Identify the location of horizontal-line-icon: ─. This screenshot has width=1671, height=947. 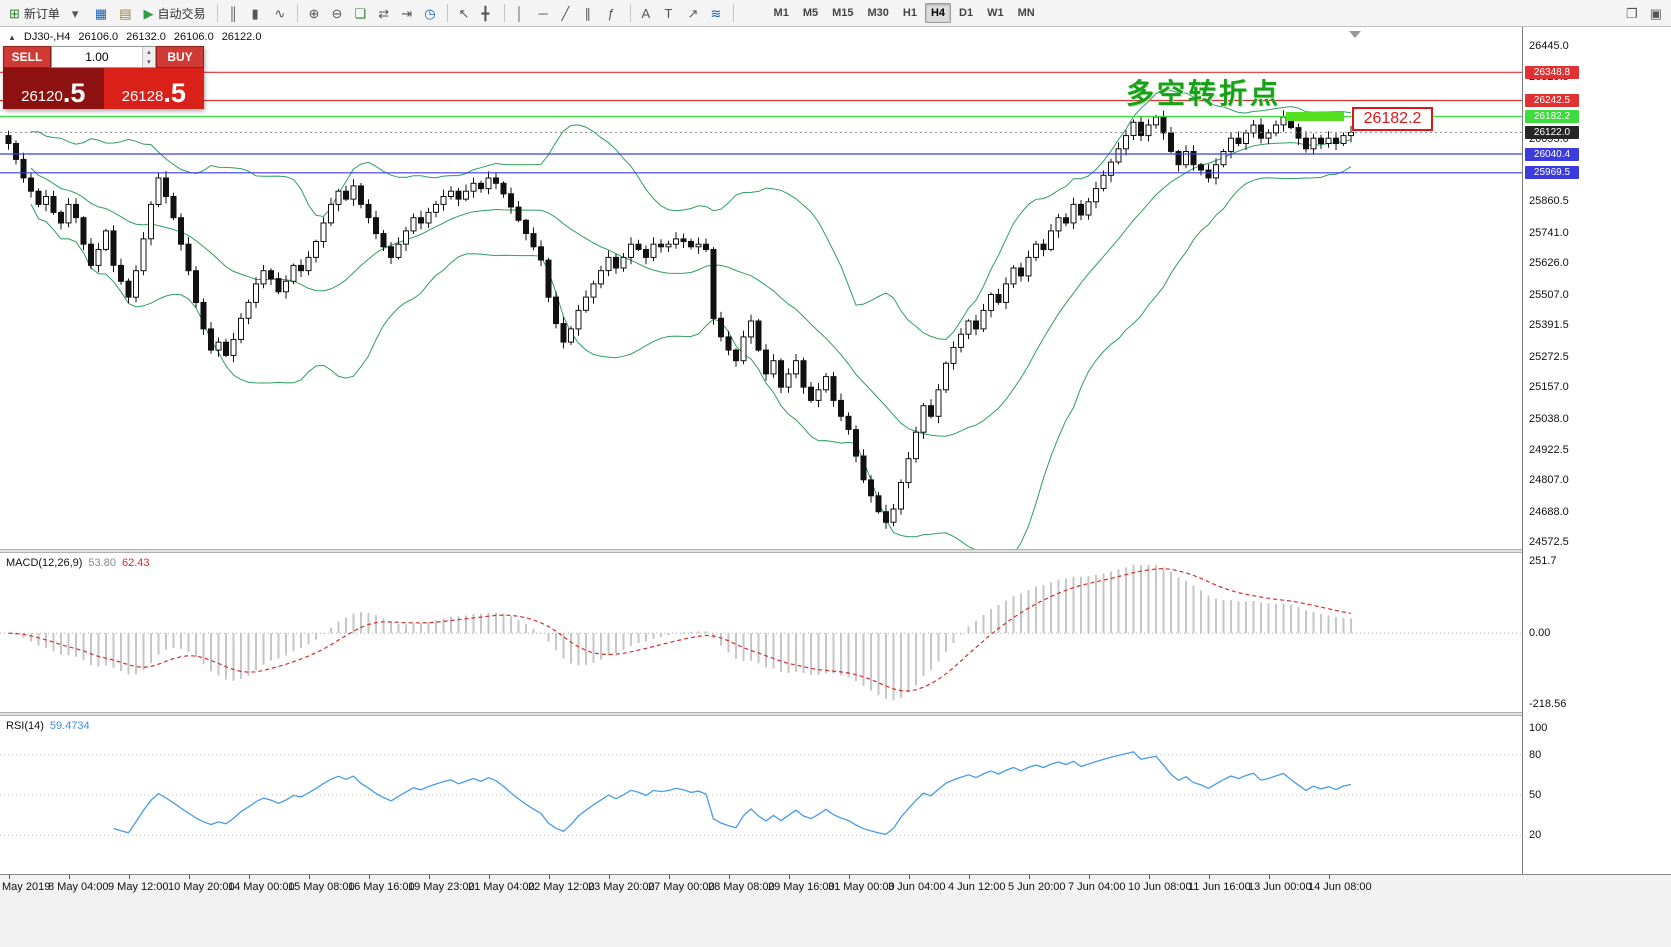
(543, 13).